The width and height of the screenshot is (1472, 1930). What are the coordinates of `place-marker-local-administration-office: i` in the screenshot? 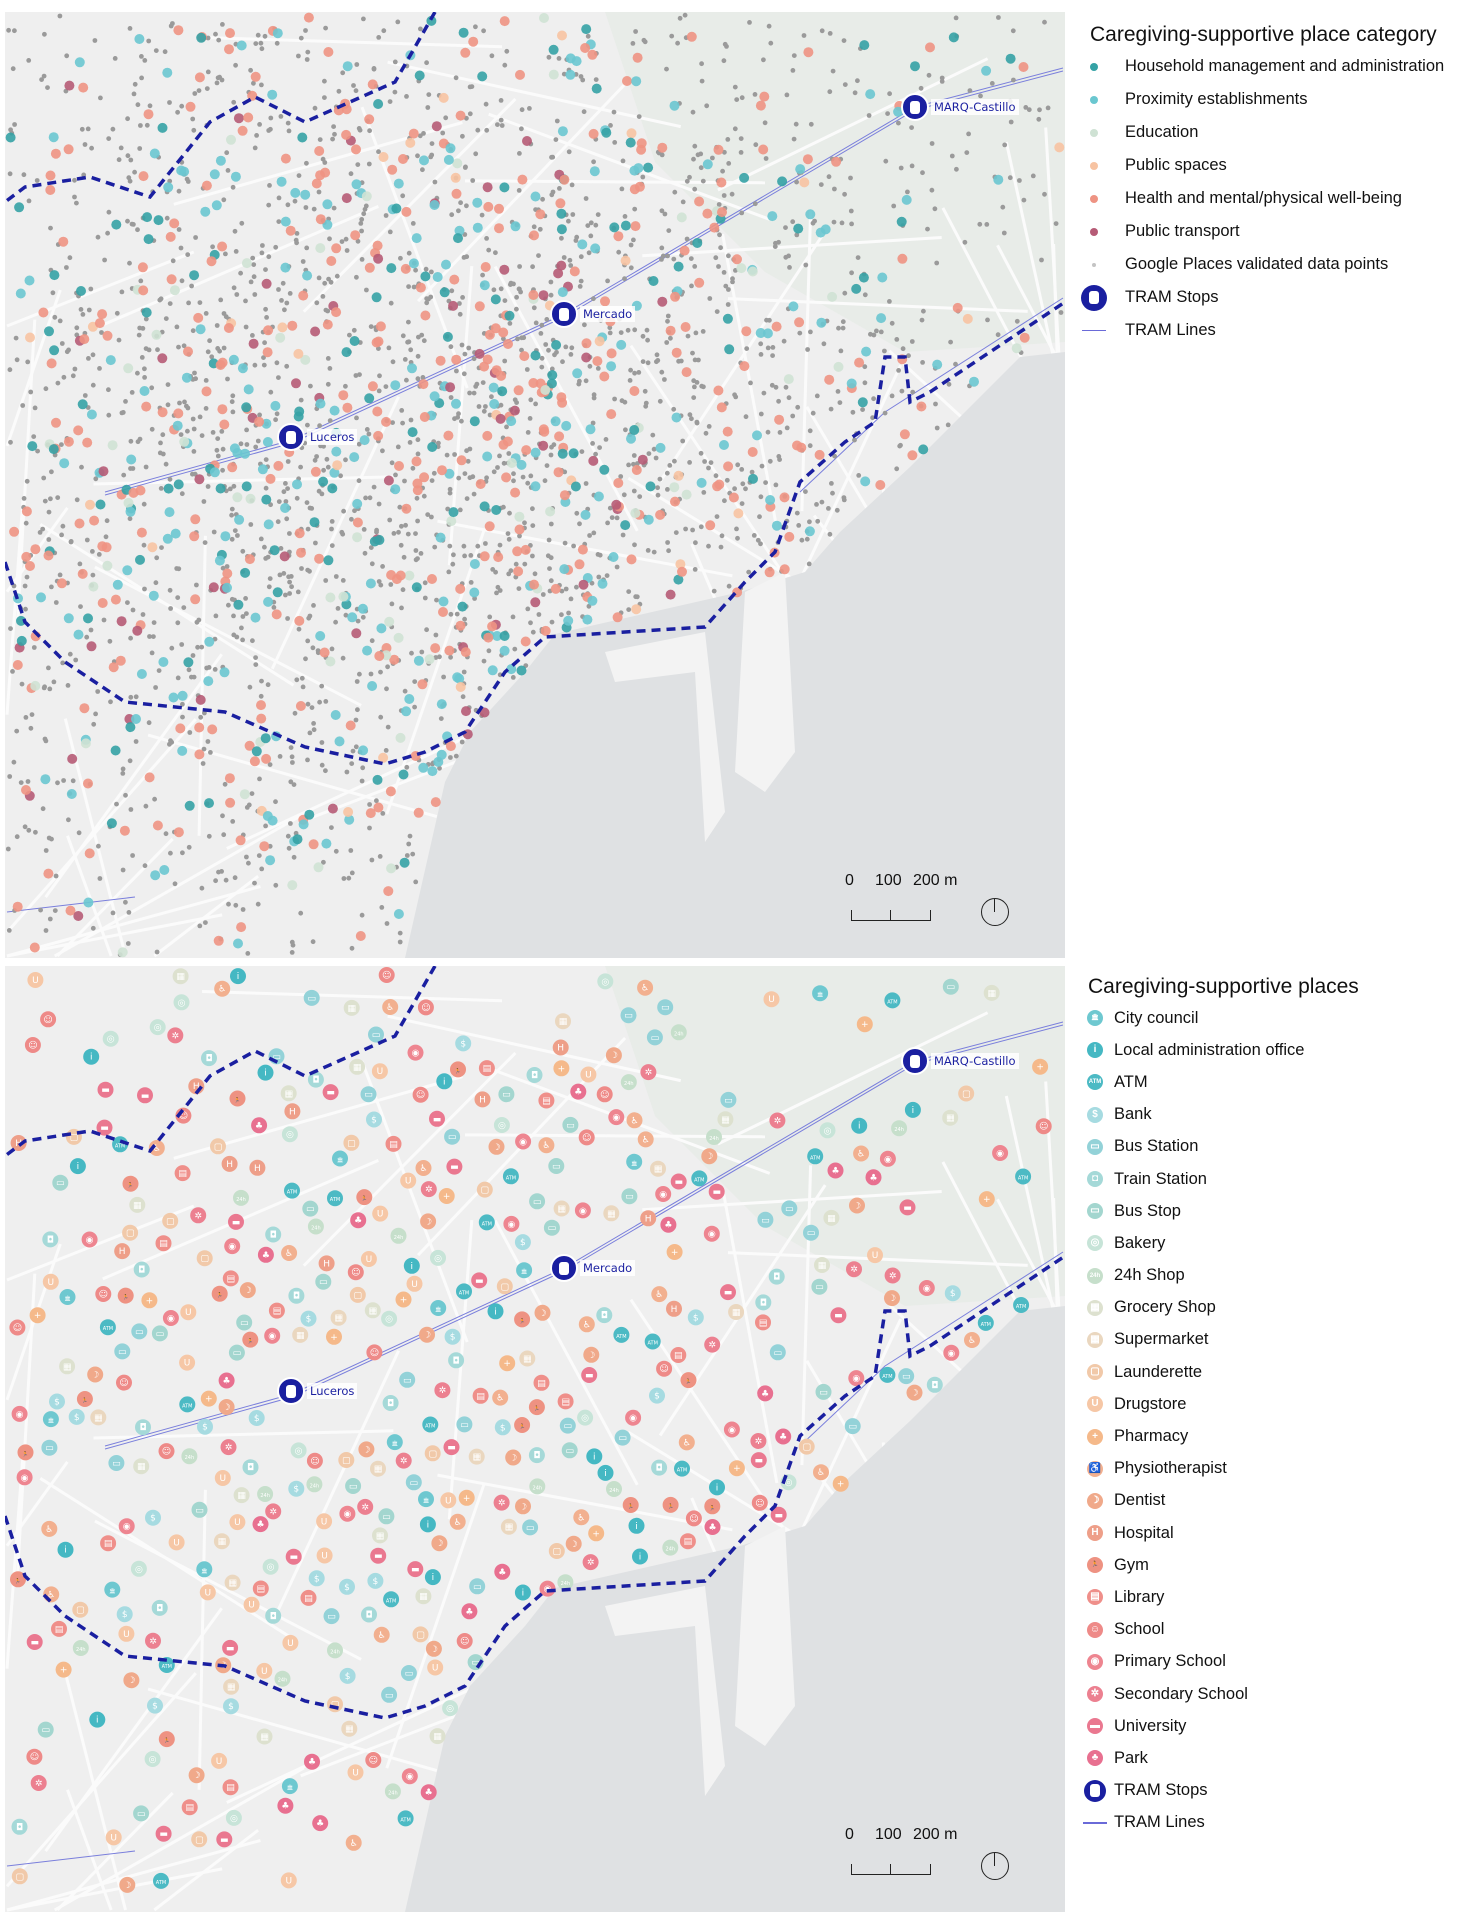 It's located at (427, 1524).